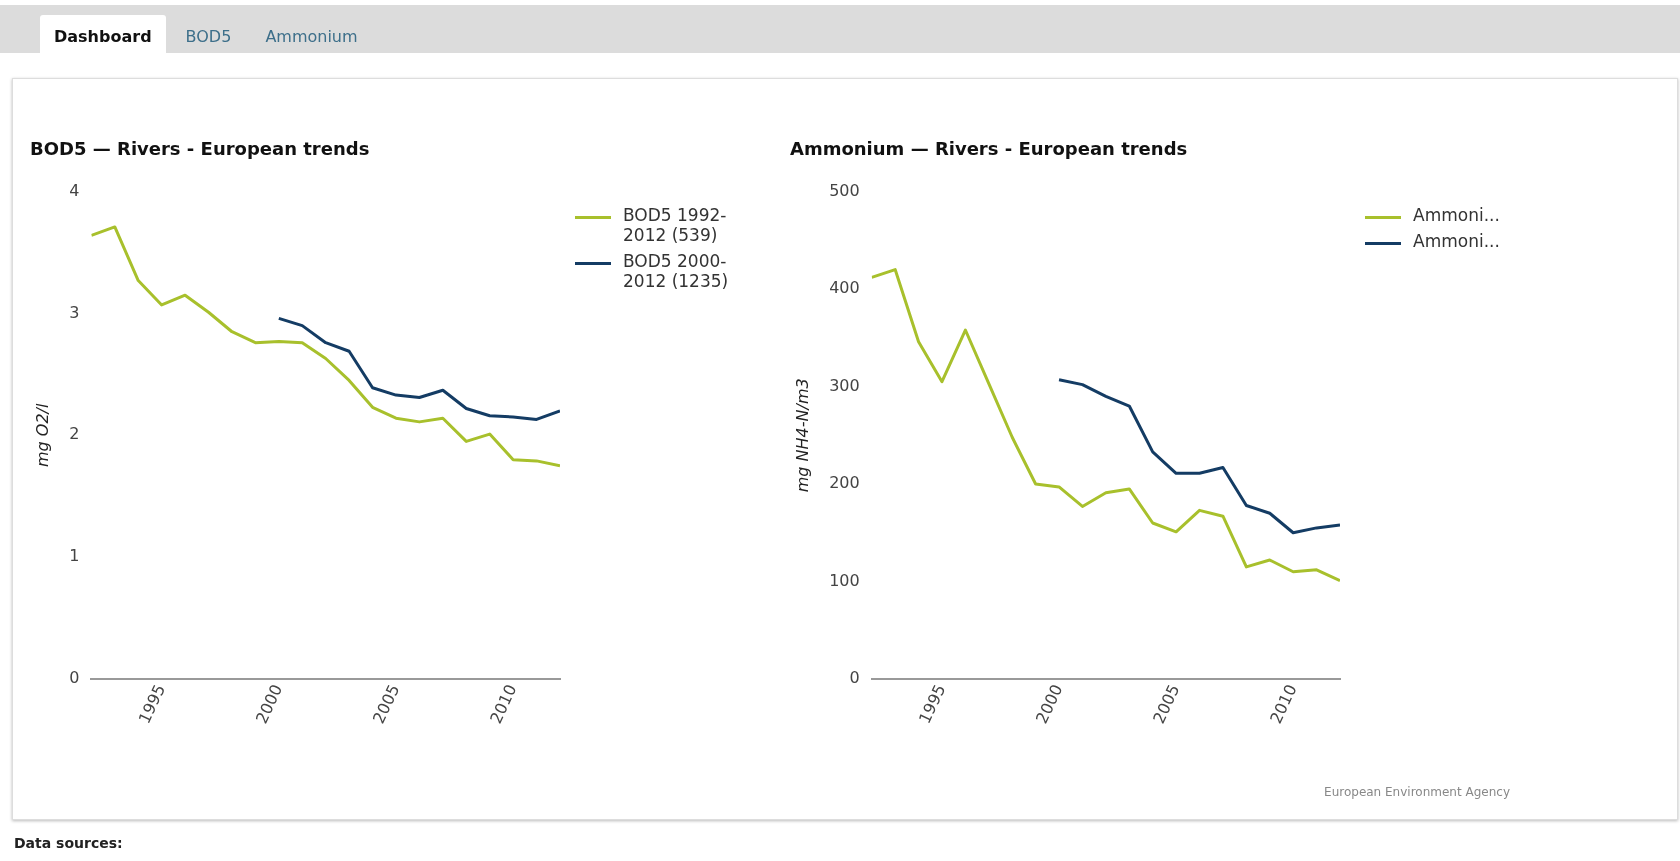 Image resolution: width=1680 pixels, height=861 pixels. Describe the element at coordinates (311, 37) in the screenshot. I see `text: Ammonium` at that location.